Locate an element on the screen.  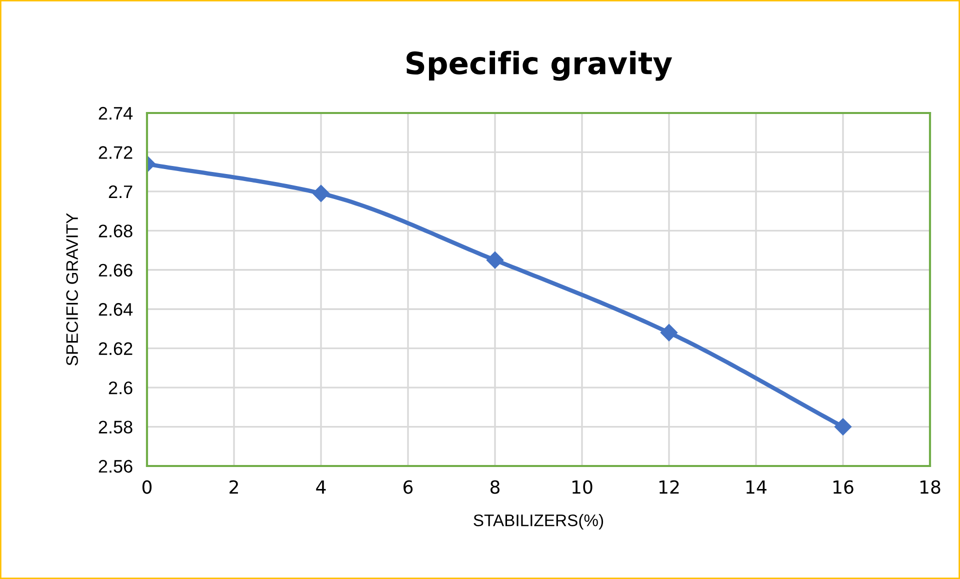
x-tick-label: 14 is located at coordinates (756, 487).